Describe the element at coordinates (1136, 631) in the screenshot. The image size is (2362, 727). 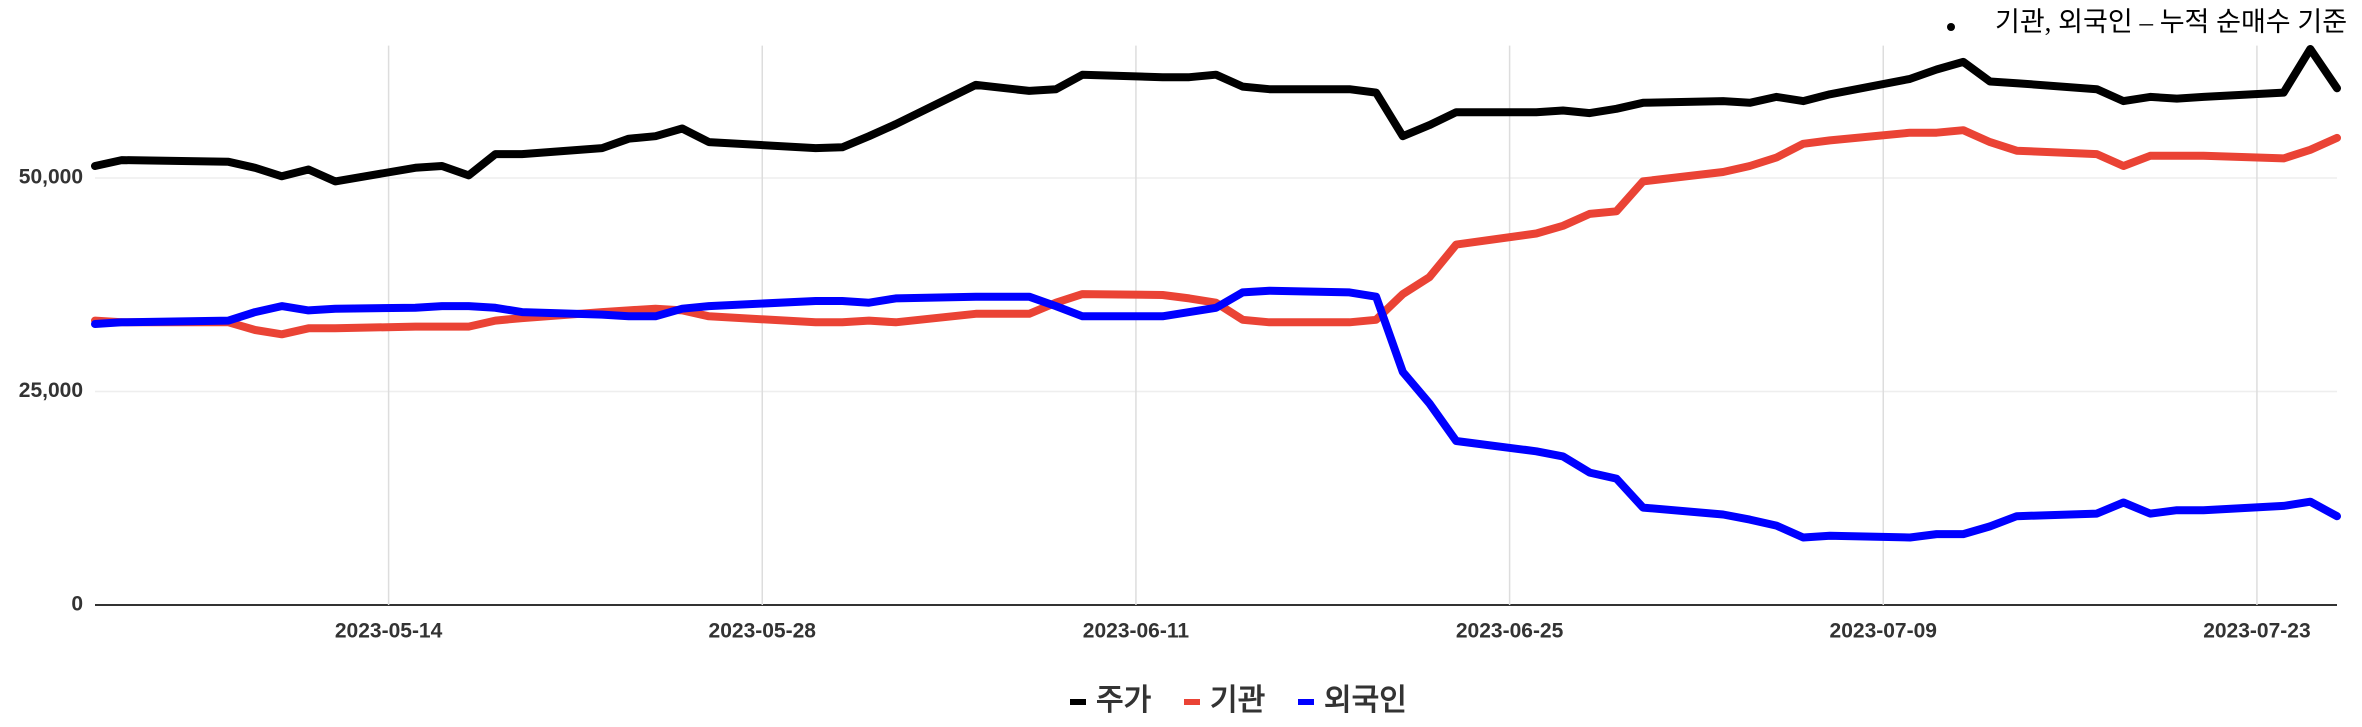
I see `x-tick-label: 2023-06-11` at that location.